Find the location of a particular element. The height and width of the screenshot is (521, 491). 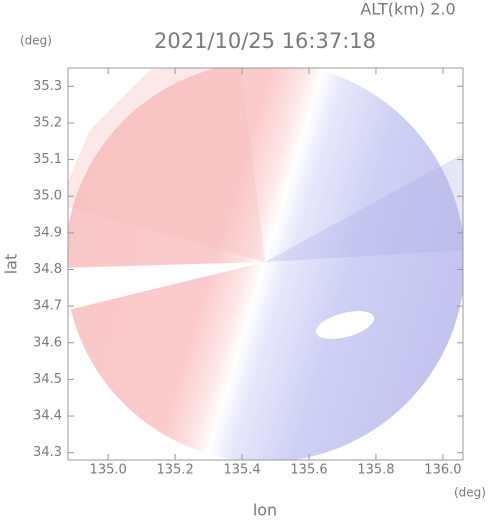

y-tick-label: 35.2 is located at coordinates (47, 122).